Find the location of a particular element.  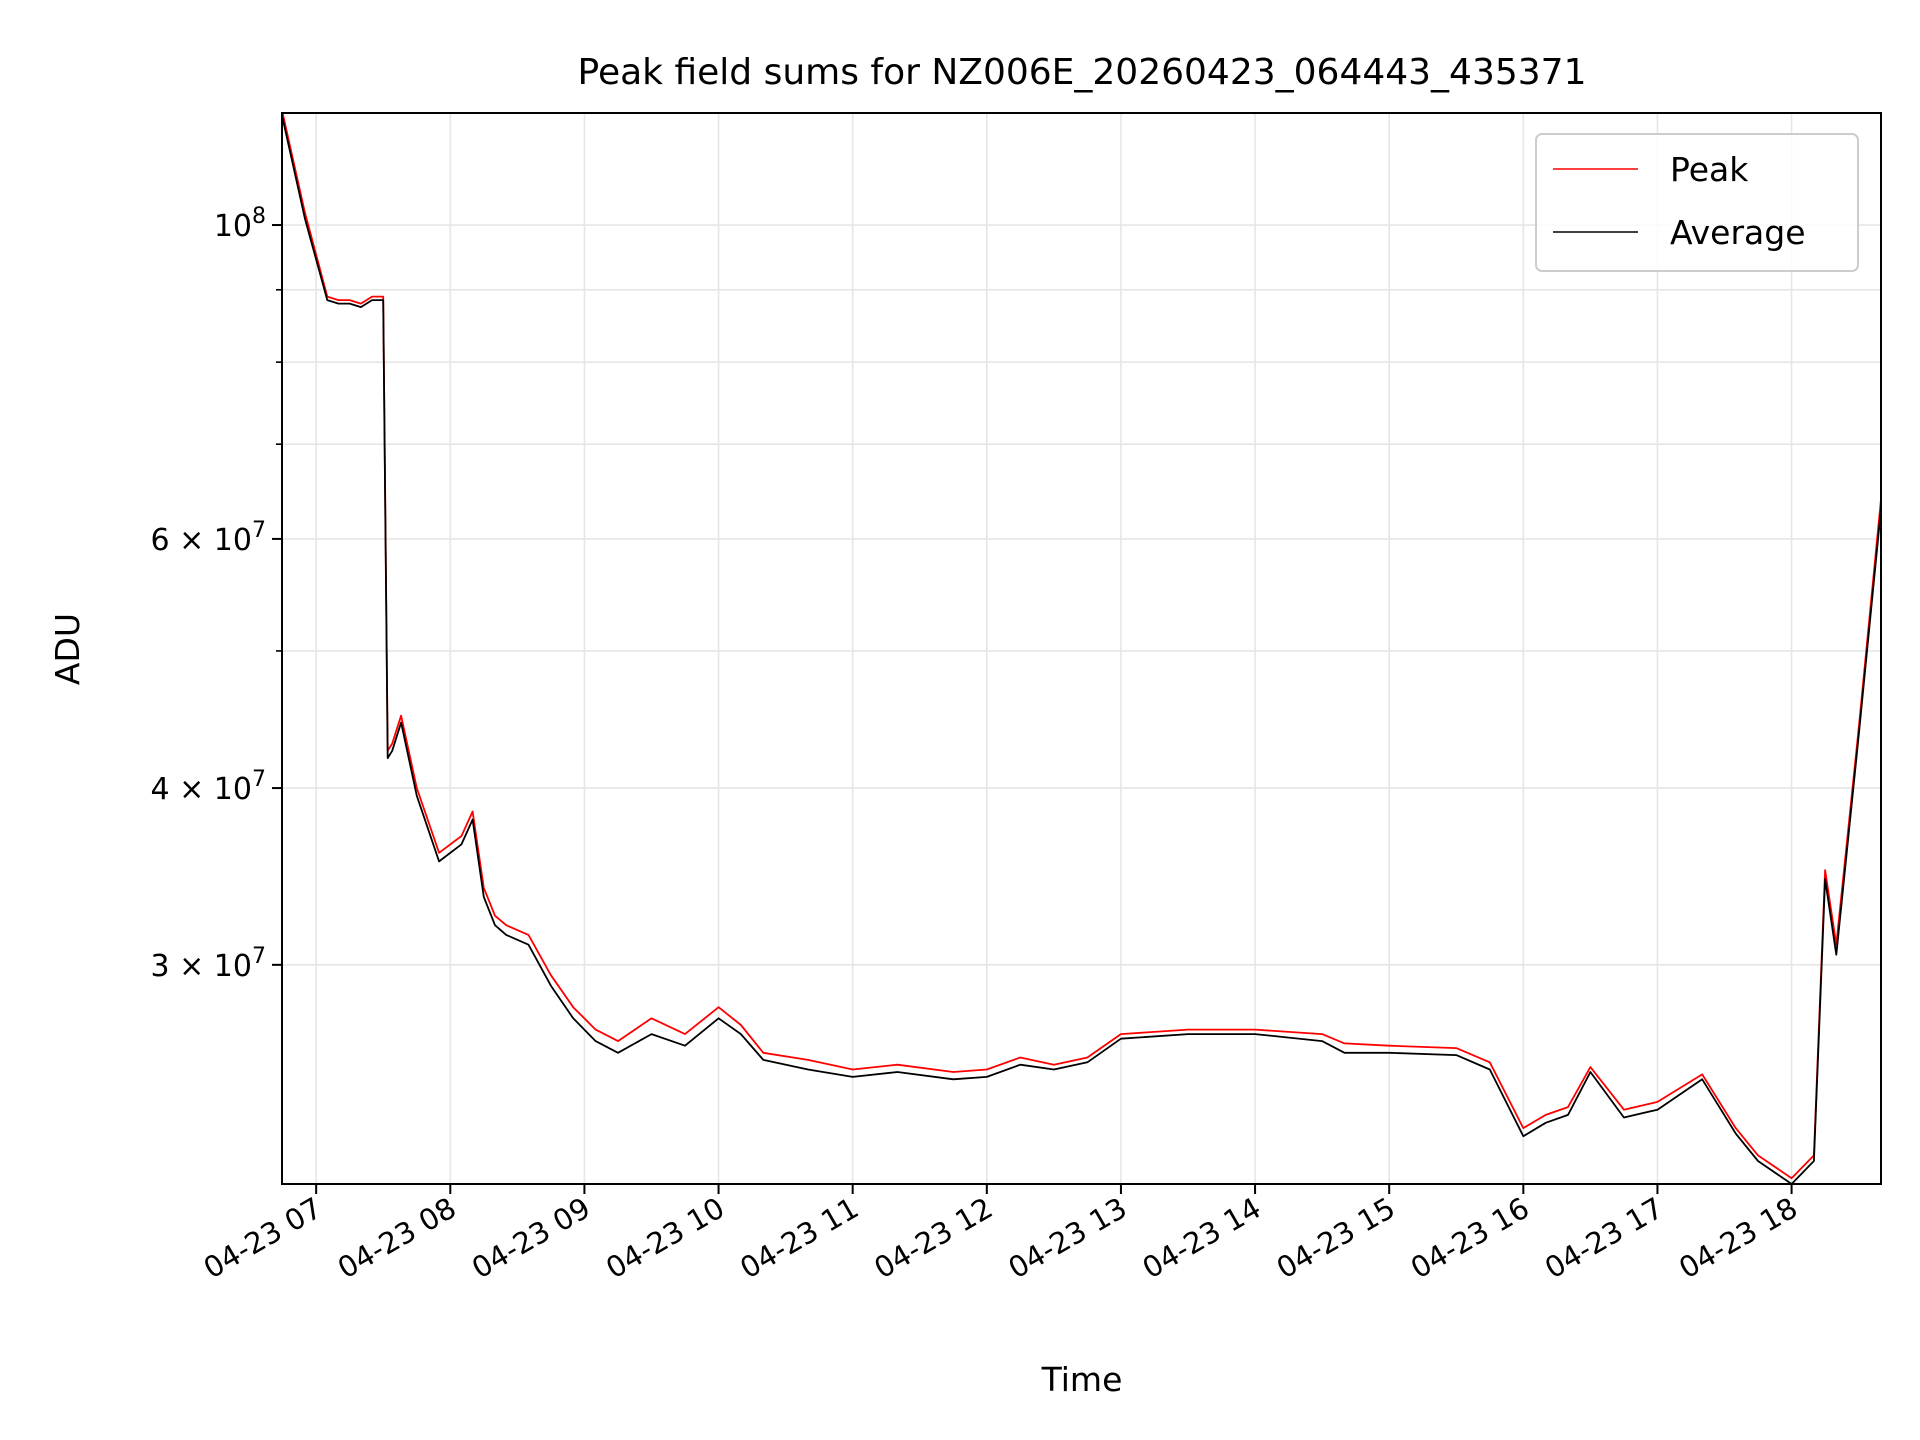

legend: Peak Average is located at coordinates (1697, 202).